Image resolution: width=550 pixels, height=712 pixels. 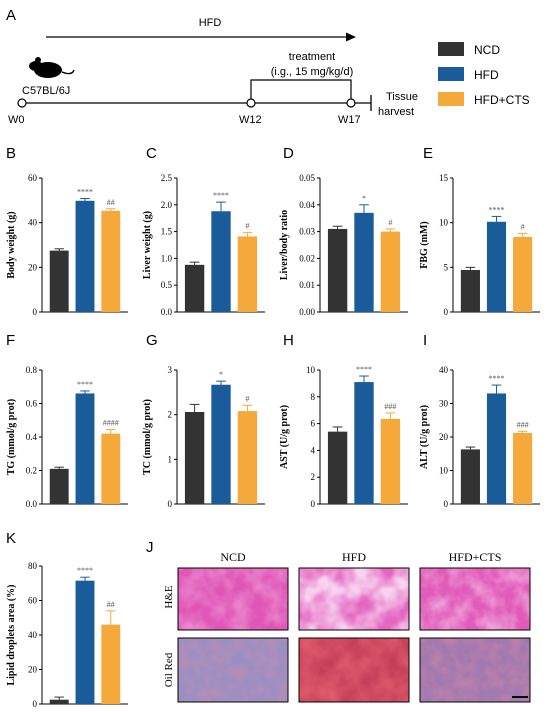 What do you see at coordinates (487, 50) in the screenshot?
I see `legend-label-ncd: NCD` at bounding box center [487, 50].